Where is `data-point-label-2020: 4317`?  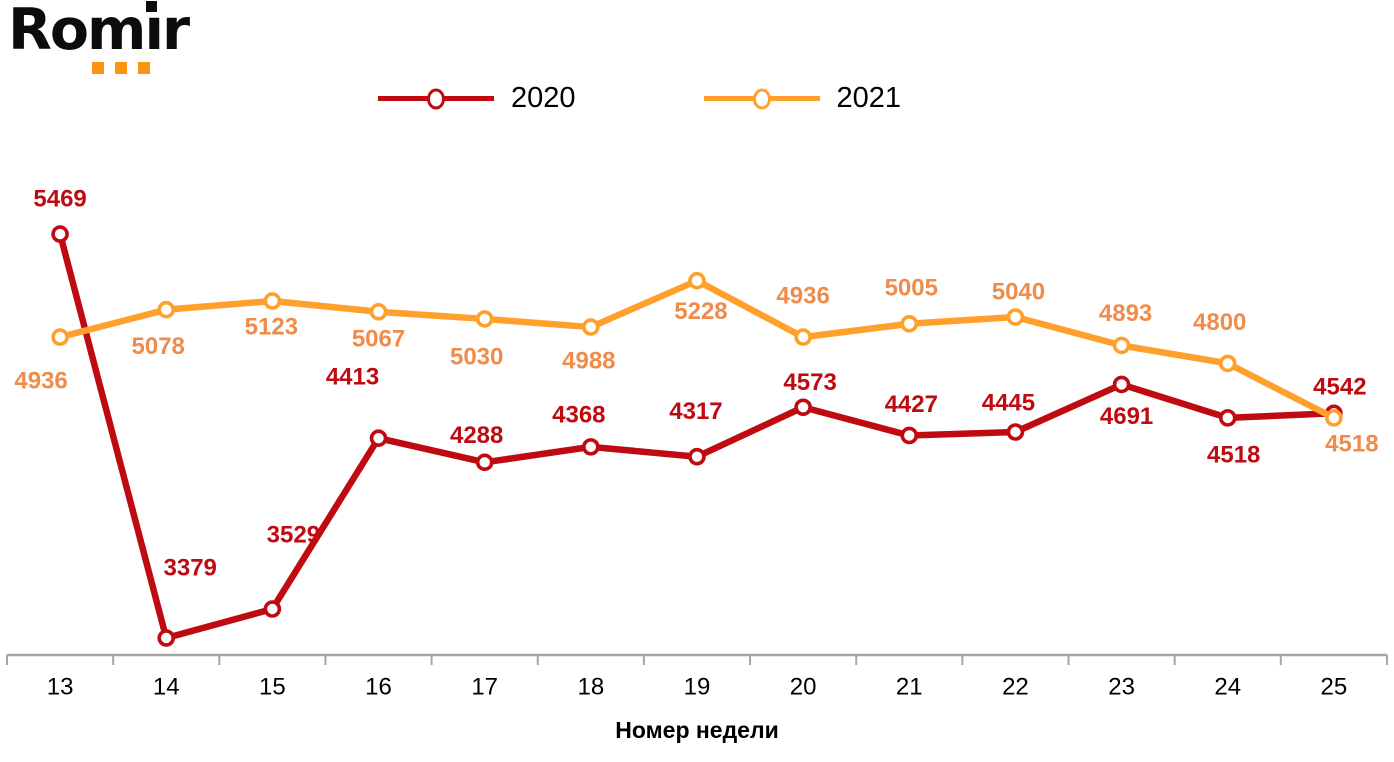 data-point-label-2020: 4317 is located at coordinates (695, 411).